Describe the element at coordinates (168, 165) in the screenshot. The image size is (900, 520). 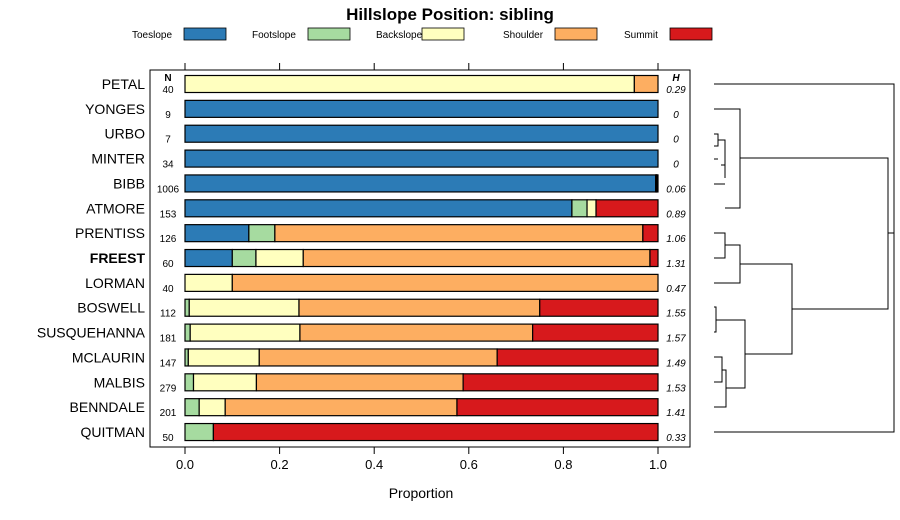
I see `n-value: 34` at that location.